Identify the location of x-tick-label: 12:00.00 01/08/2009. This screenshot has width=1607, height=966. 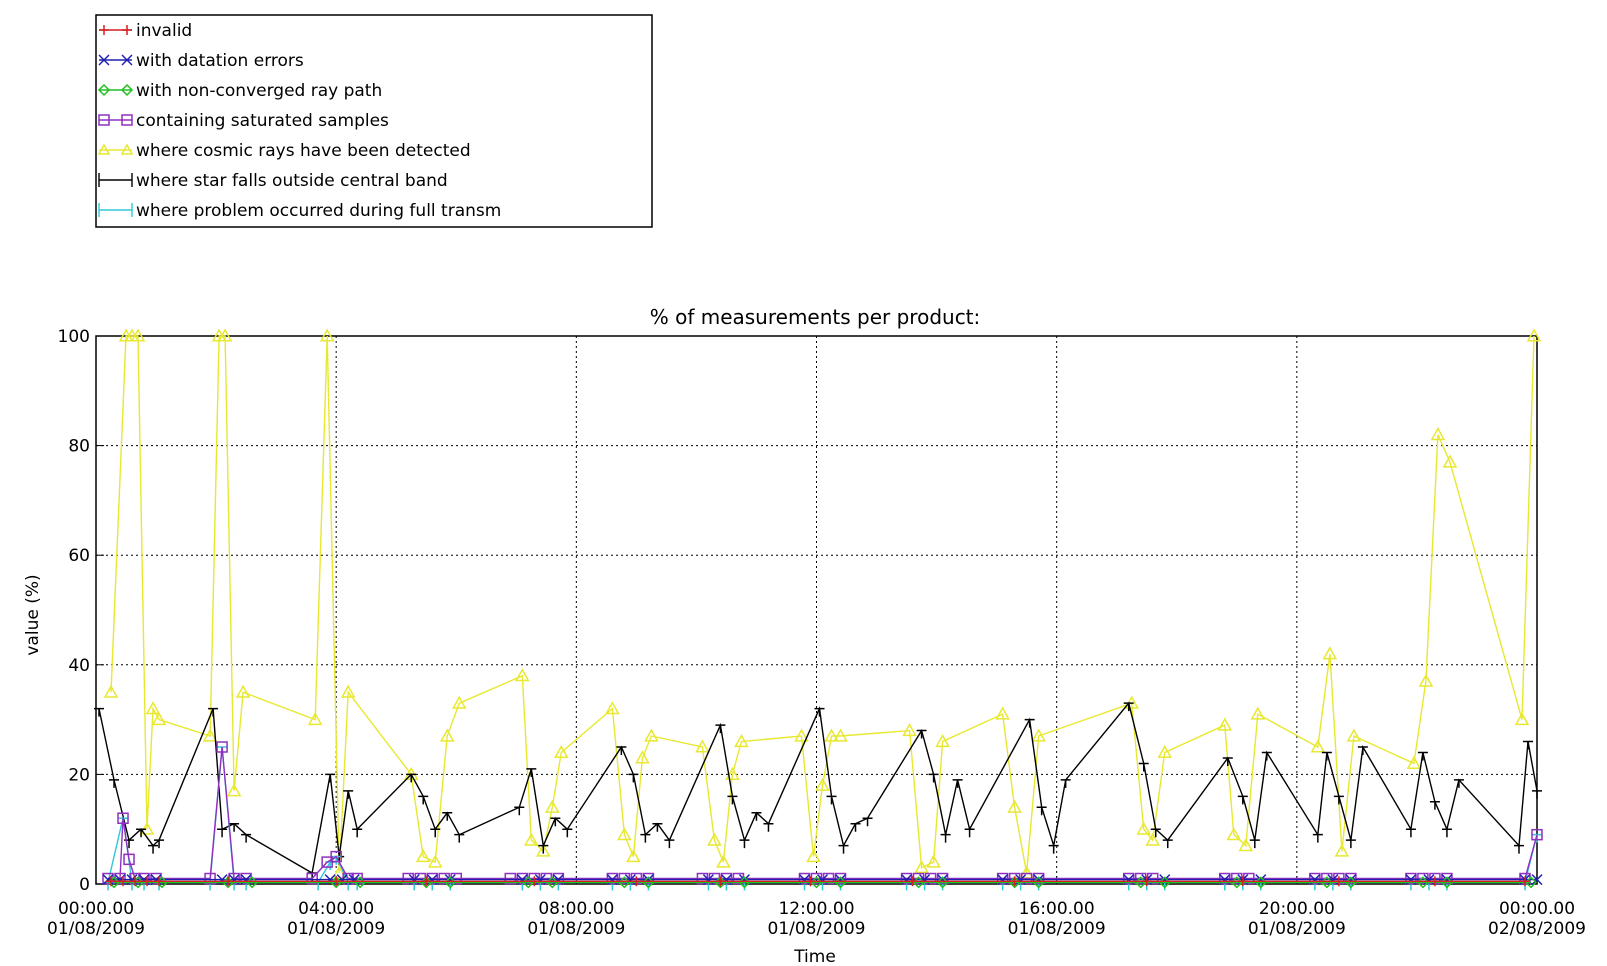
(817, 919).